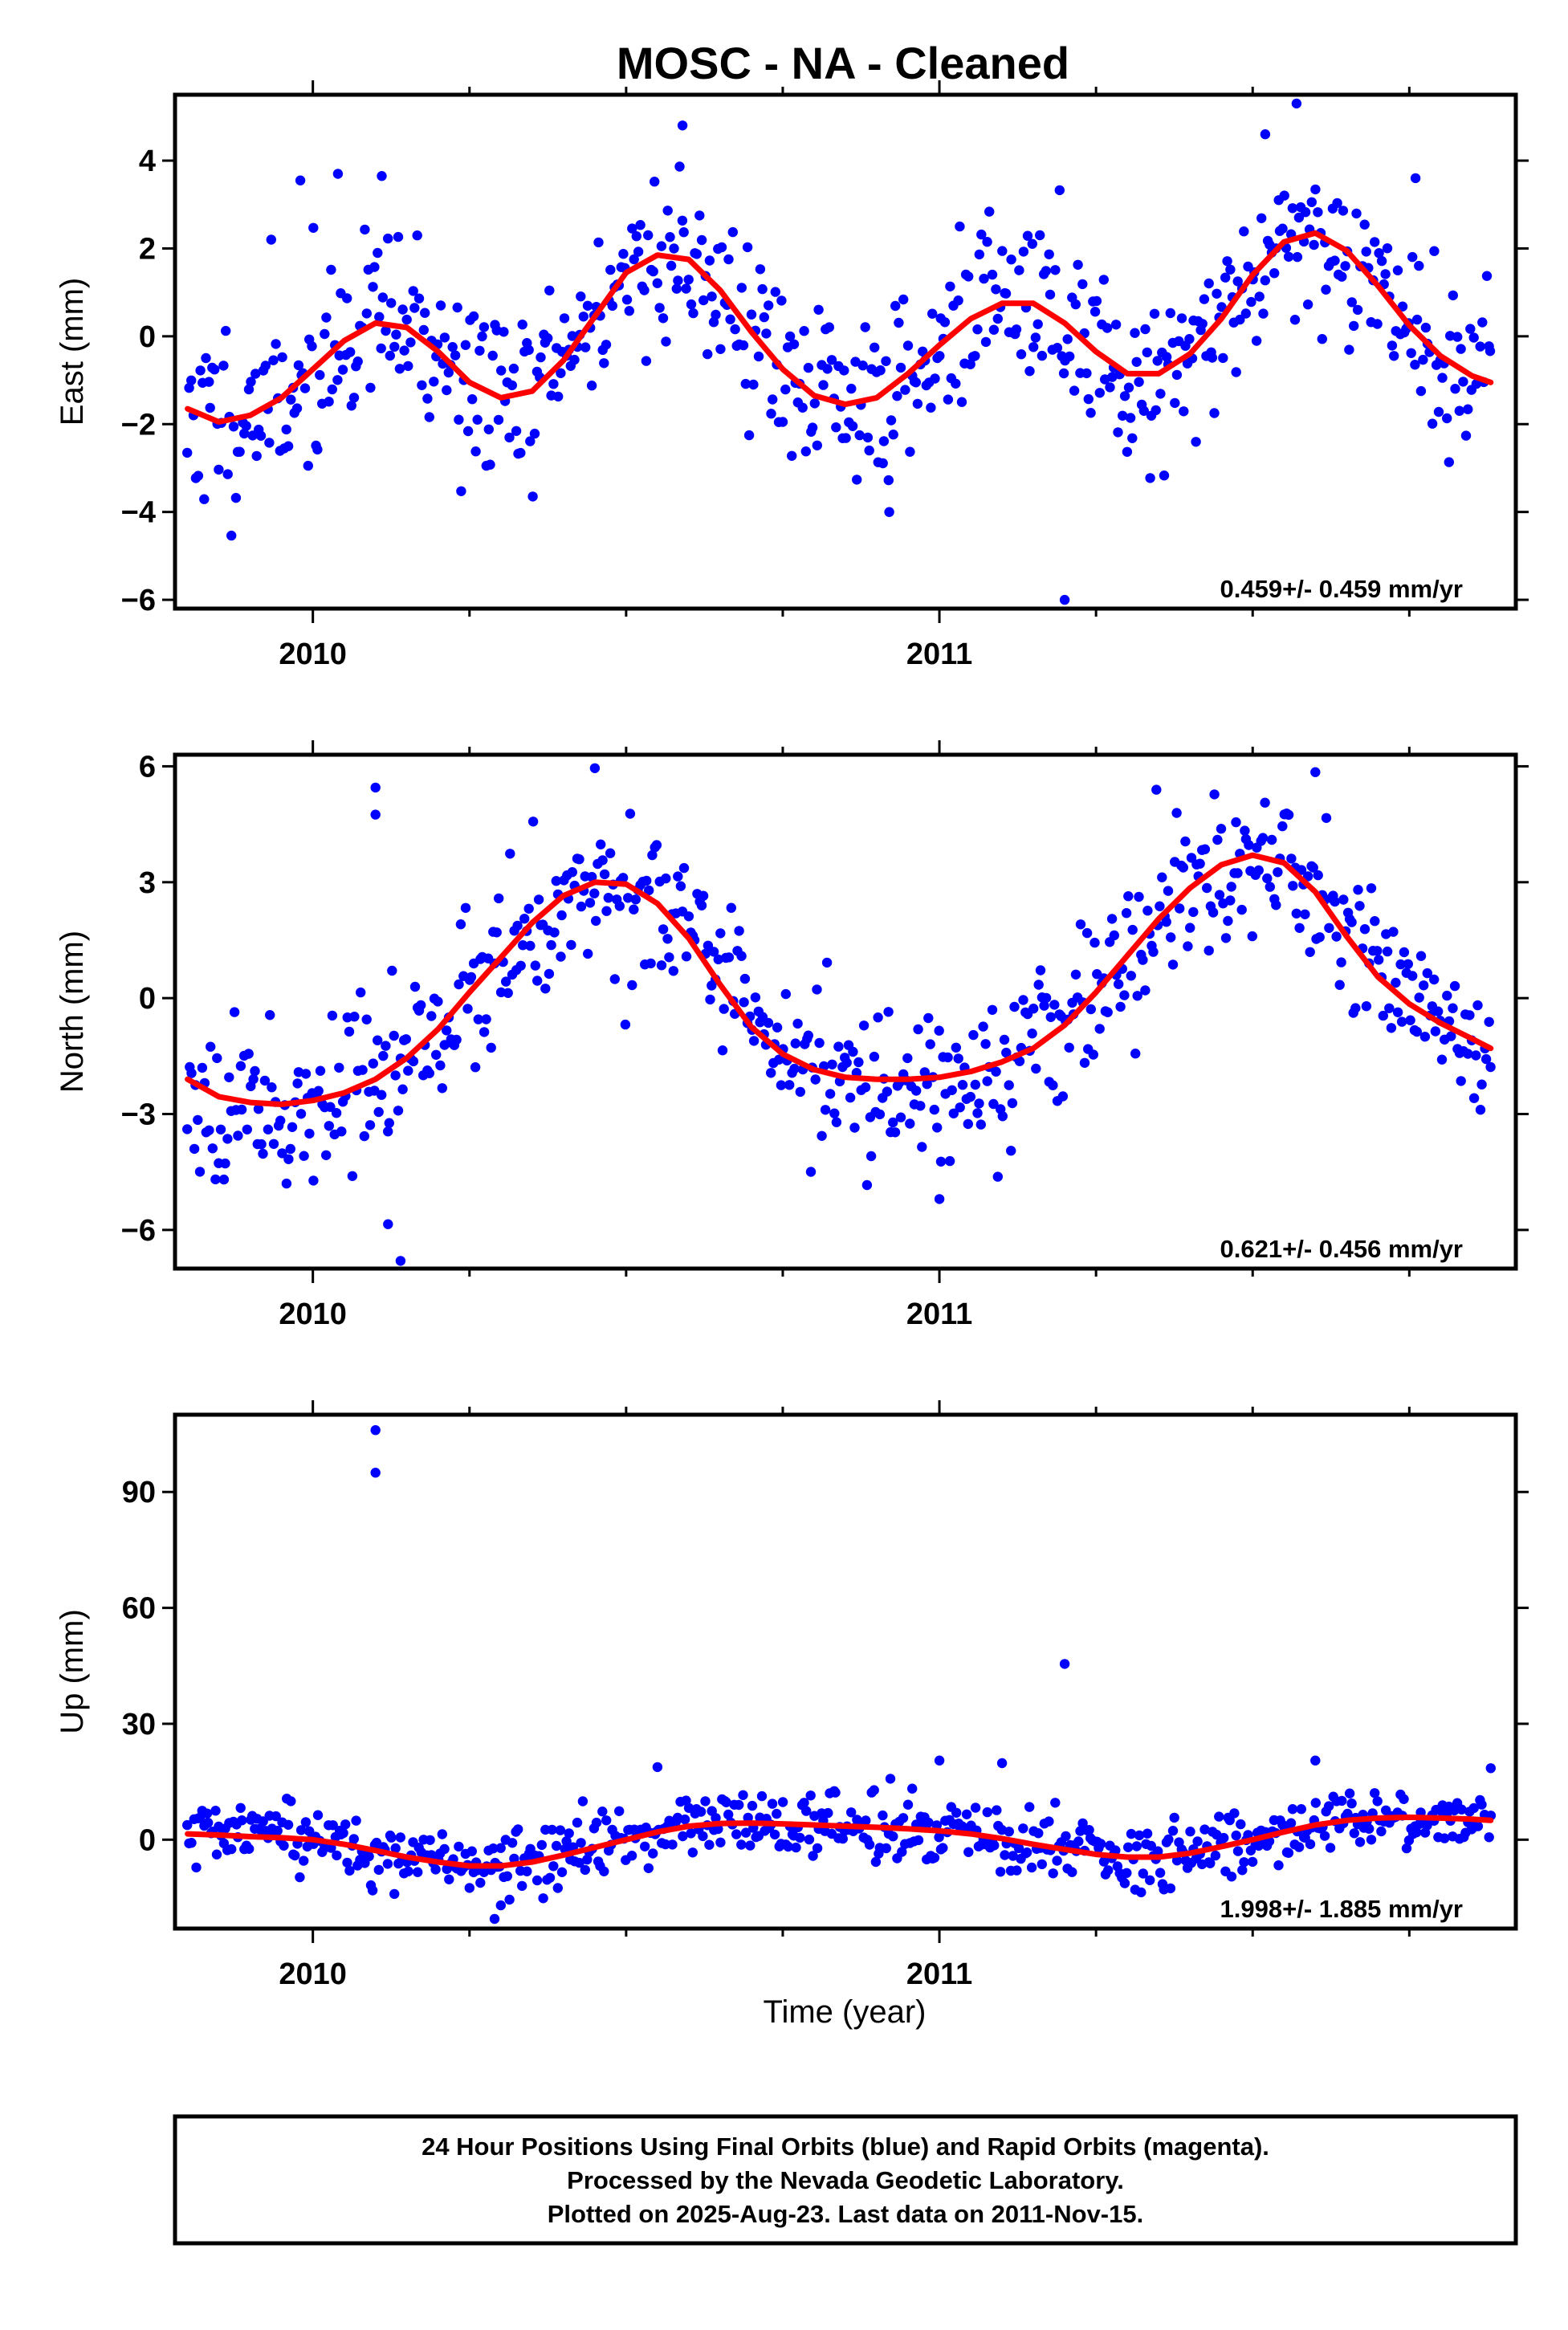 The image size is (1568, 2330). Describe the element at coordinates (138, 425) in the screenshot. I see `y-tick-label: −2` at that location.